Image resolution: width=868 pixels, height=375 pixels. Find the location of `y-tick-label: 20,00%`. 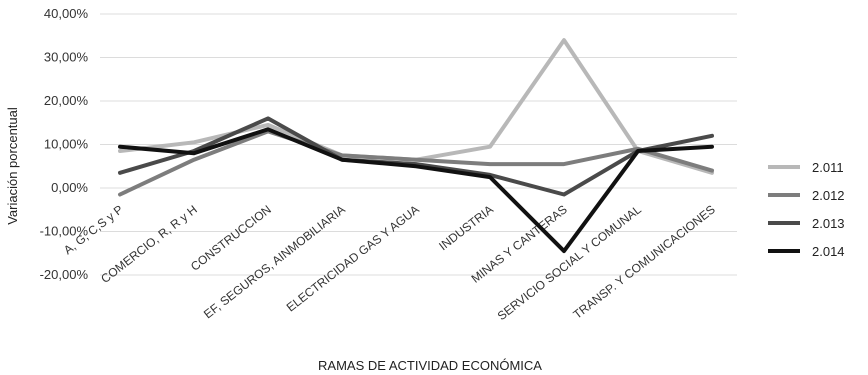

y-tick-label: 20,00% is located at coordinates (66, 100).